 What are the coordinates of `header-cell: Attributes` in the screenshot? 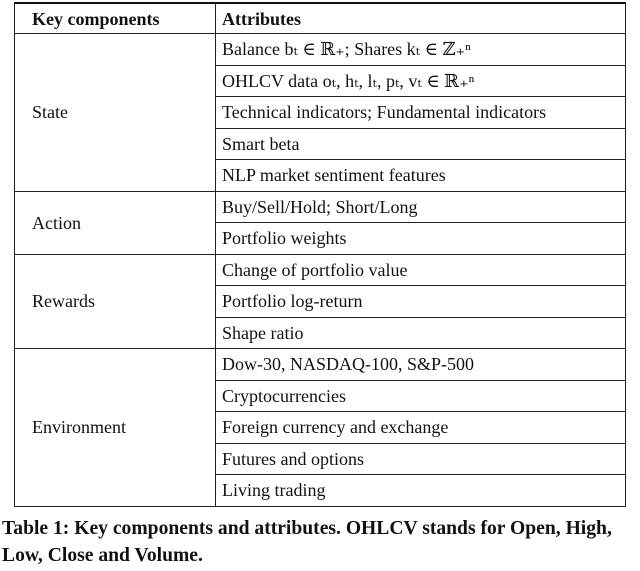 It's located at (420, 18).